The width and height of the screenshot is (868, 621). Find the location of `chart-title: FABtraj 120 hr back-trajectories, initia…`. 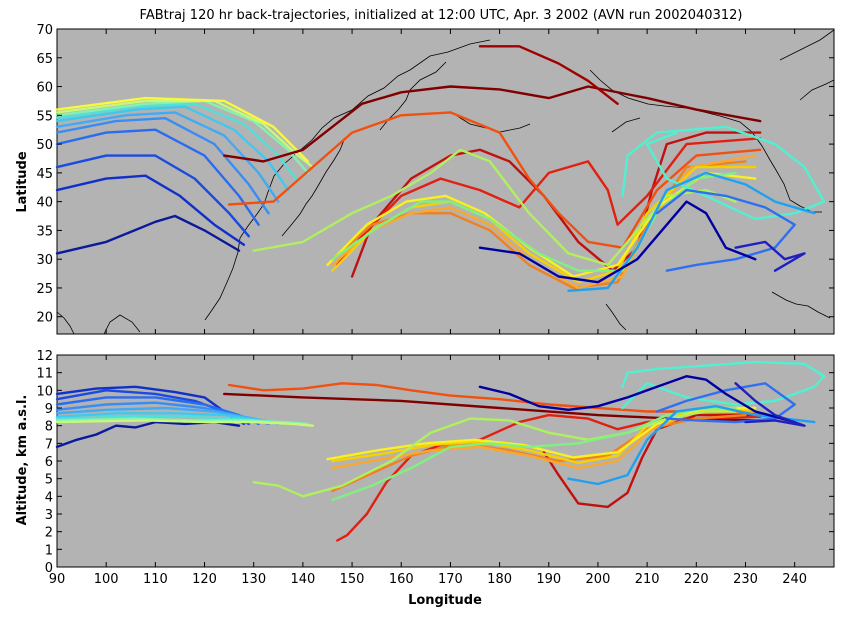

chart-title: FABtraj 120 hr back-trajectories, initia… is located at coordinates (441, 15).